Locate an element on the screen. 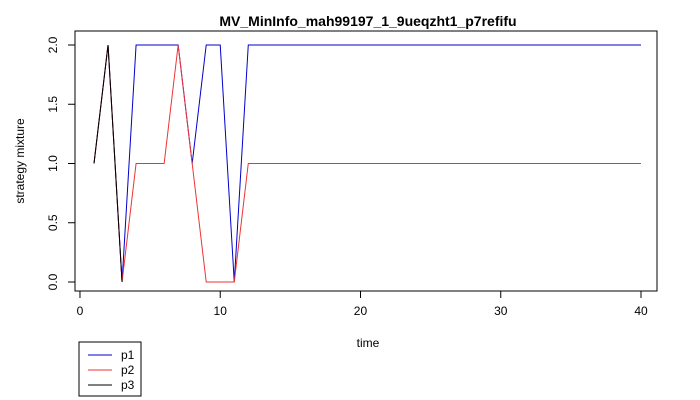  y-tick-label: 0.5 is located at coordinates (53, 222).